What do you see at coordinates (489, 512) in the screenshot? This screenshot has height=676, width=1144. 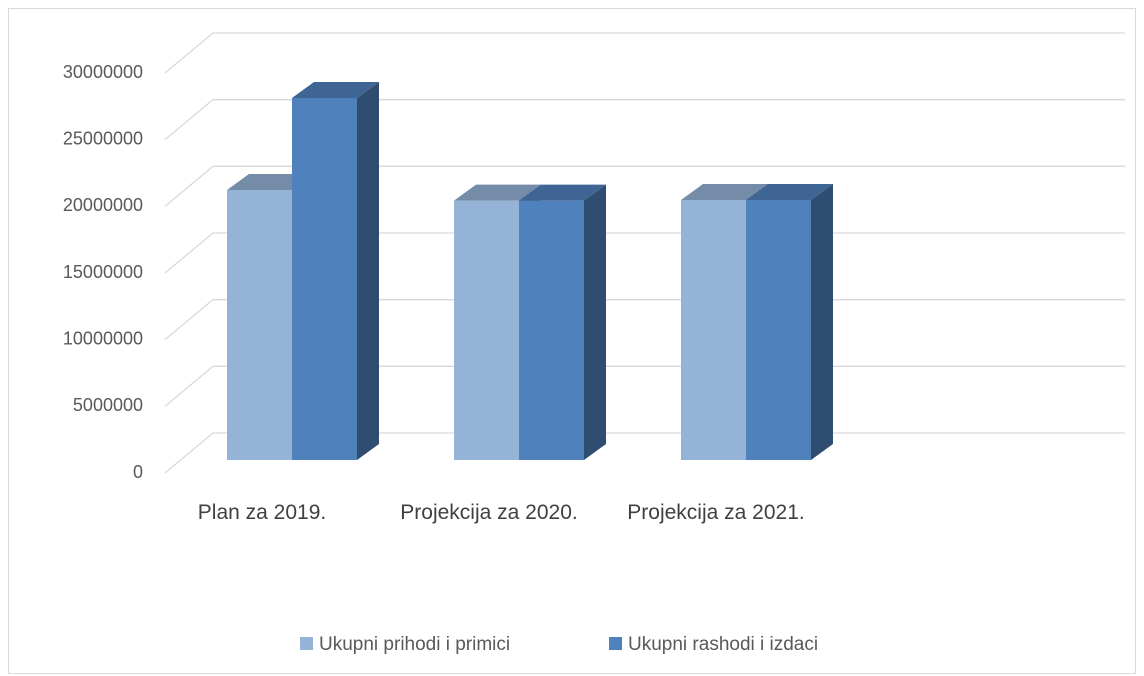 I see `x-tick-label: Projekcija za 2020.` at bounding box center [489, 512].